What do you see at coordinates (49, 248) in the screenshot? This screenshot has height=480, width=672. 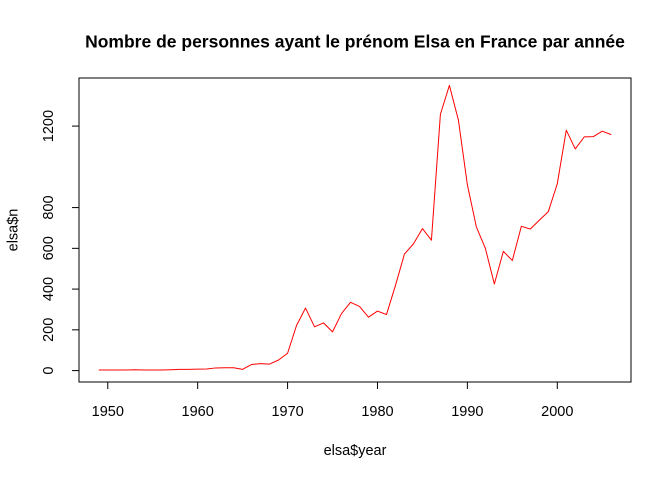 I see `y-tick-label: 600` at bounding box center [49, 248].